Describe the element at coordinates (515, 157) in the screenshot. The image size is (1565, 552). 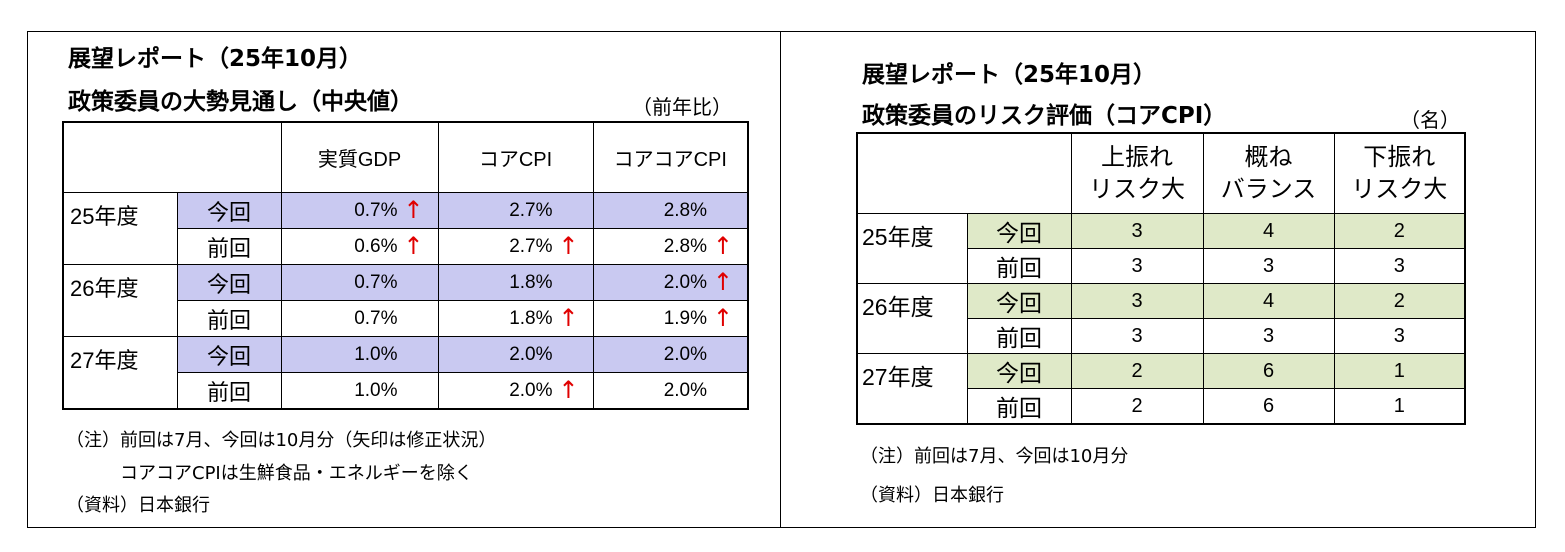
I see `column-header-core-cpi: コアCPI` at that location.